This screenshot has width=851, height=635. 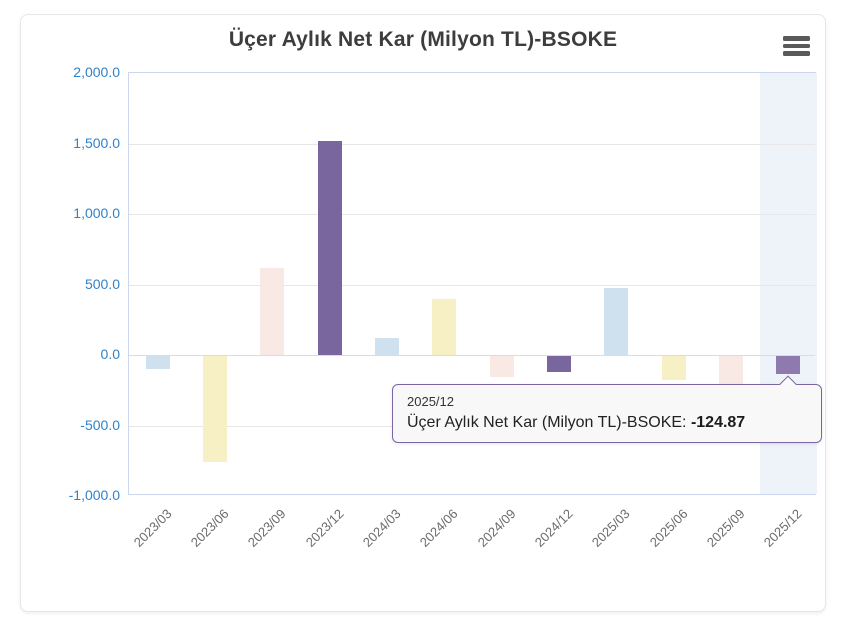 What do you see at coordinates (381, 528) in the screenshot?
I see `x-axis-label: 2024/03` at bounding box center [381, 528].